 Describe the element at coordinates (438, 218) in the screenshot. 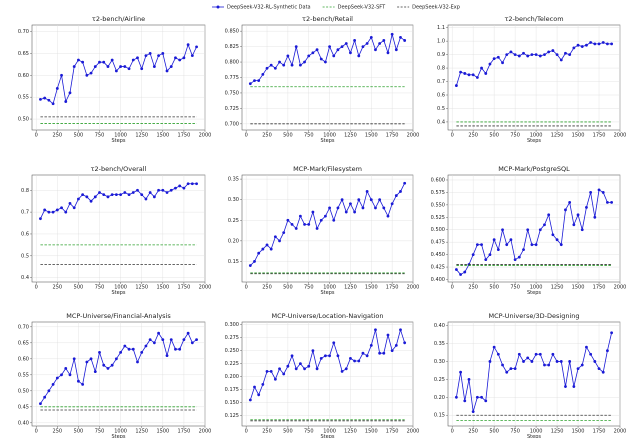

I see `y-tick-label: 0.525` at that location.